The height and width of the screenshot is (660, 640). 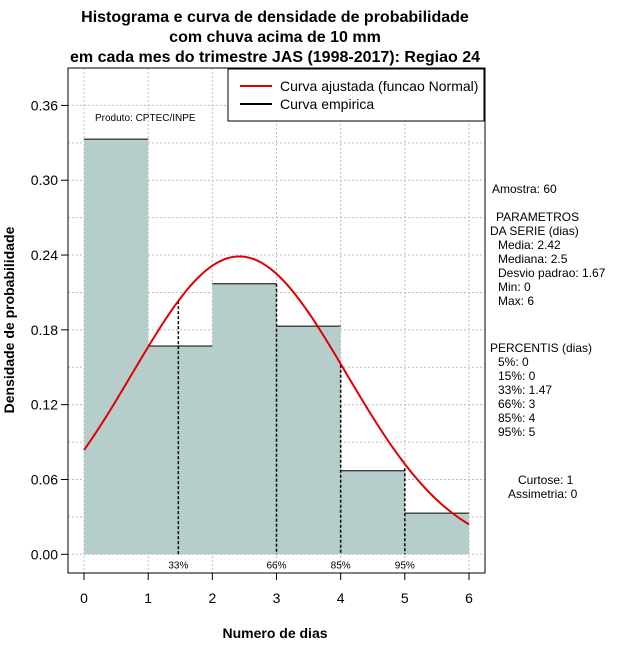 What do you see at coordinates (277, 598) in the screenshot?
I see `x-tick-label-3: 3` at bounding box center [277, 598].